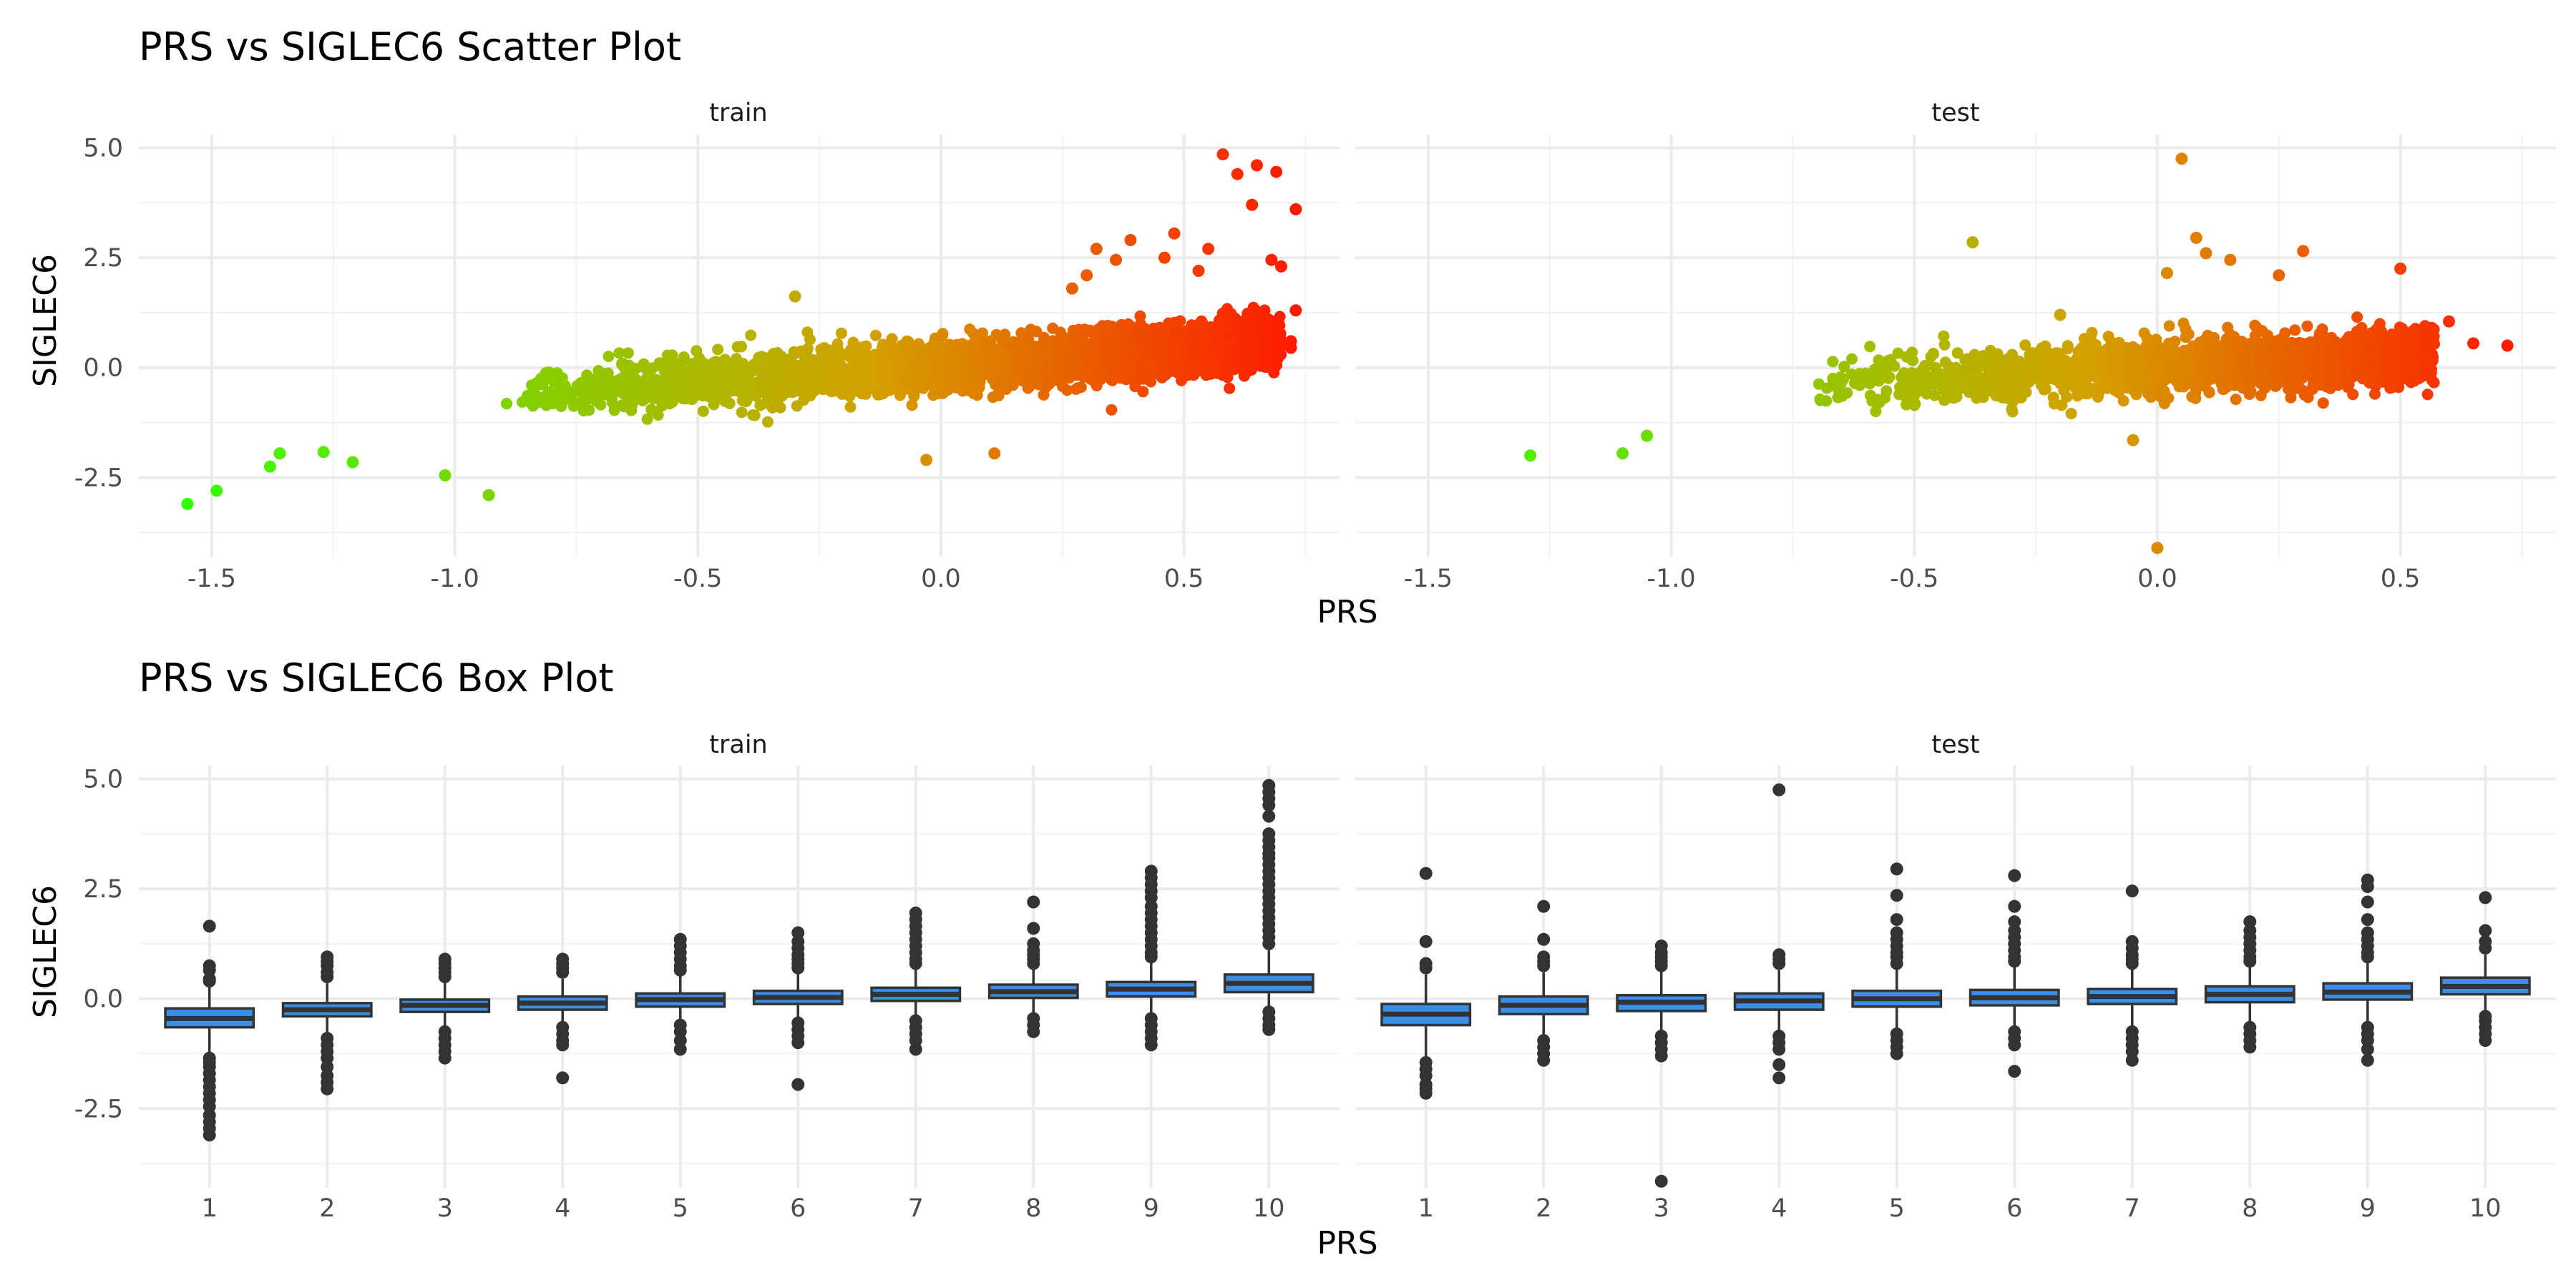 The image size is (2576, 1288). Describe the element at coordinates (410, 46) in the screenshot. I see `scatter-plot-title: PRS vs SIGLEC6 Scatter Plot` at that location.